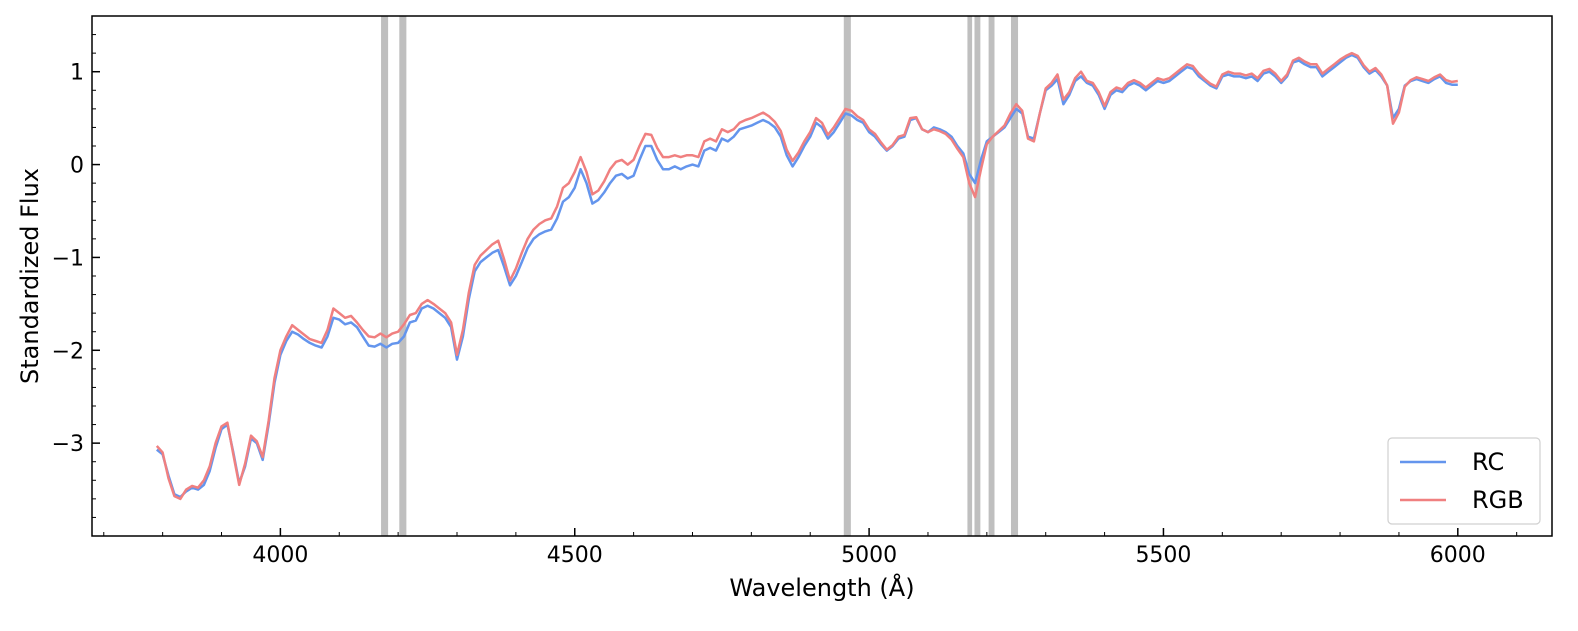  What do you see at coordinates (68, 444) in the screenshot?
I see `y-tick-label: −3` at bounding box center [68, 444].